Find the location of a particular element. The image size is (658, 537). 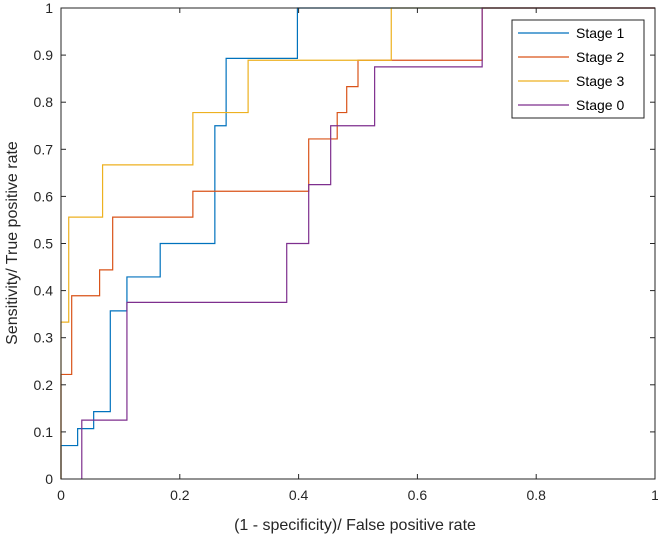

x-tick-label: 0.4 is located at coordinates (299, 495).